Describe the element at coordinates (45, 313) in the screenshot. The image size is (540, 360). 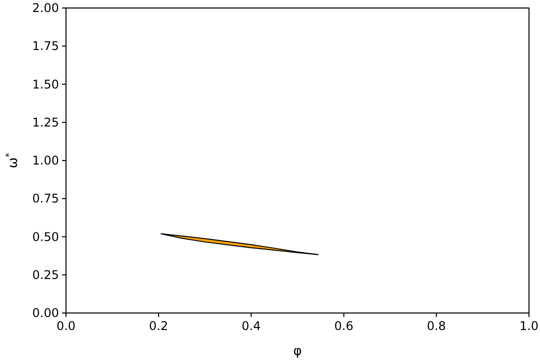
I see `y-tick-label: 0.00` at that location.